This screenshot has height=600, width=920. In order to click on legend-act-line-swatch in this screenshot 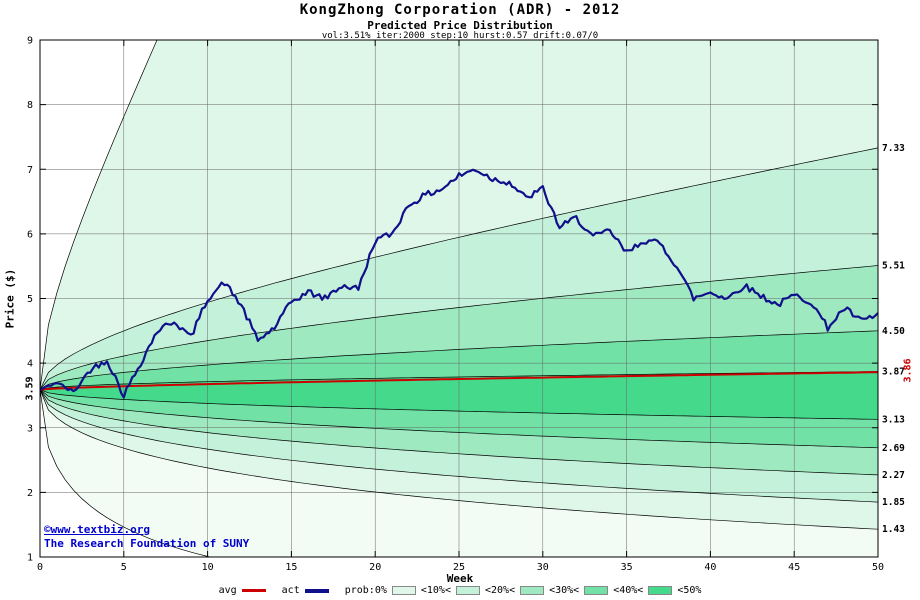, I will do `click(316, 590)`.